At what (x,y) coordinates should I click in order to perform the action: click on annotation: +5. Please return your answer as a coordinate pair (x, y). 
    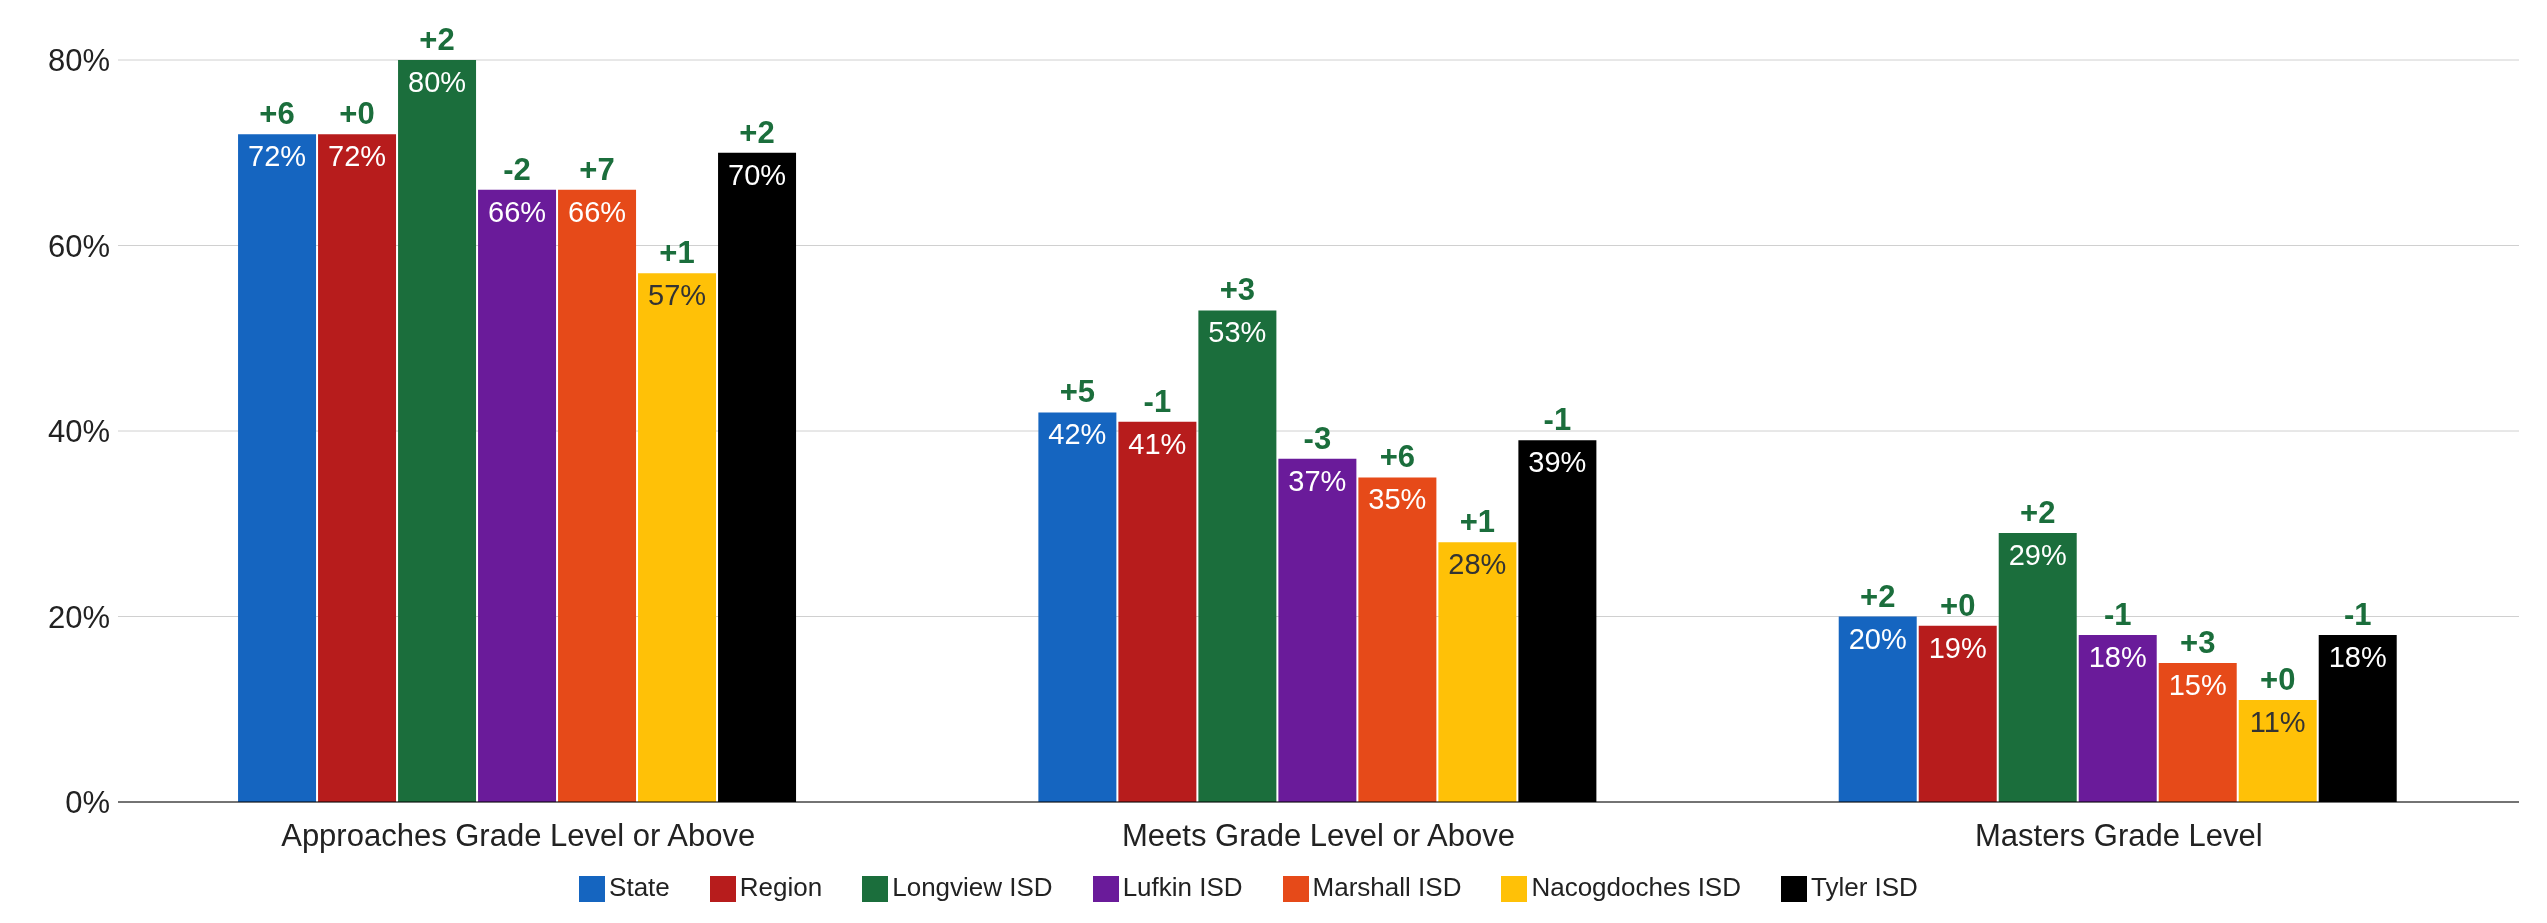
    Looking at the image, I should click on (1077, 392).